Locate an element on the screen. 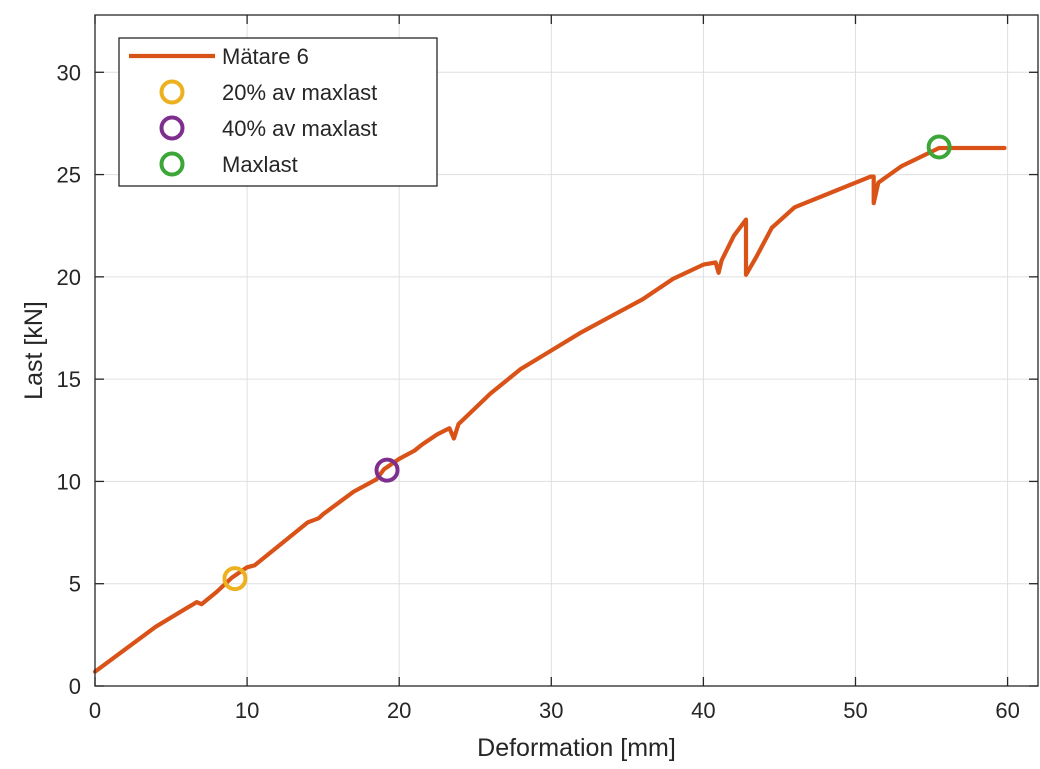 This screenshot has width=1040, height=769. x-tick-label: 30 is located at coordinates (551, 710).